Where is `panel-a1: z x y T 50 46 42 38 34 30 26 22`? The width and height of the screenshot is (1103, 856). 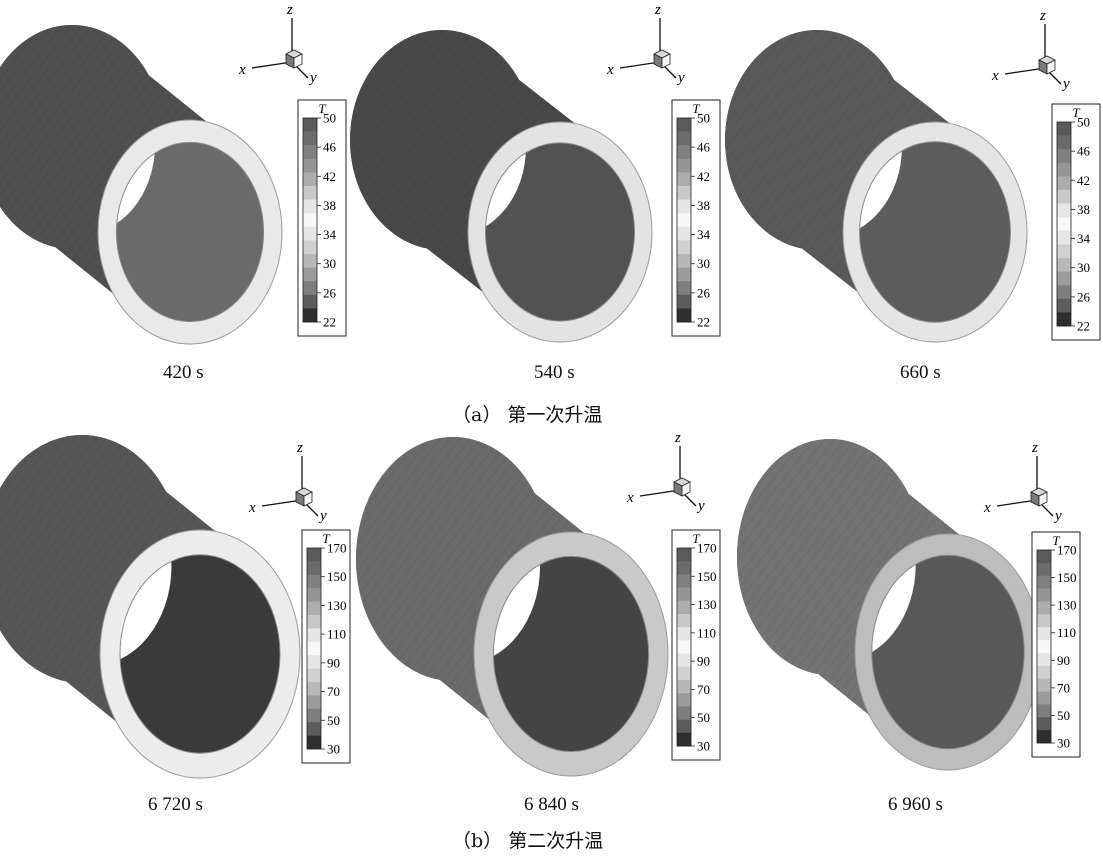
panel-a1: z x y T 50 46 42 38 34 30 26 22 is located at coordinates (173, 180).